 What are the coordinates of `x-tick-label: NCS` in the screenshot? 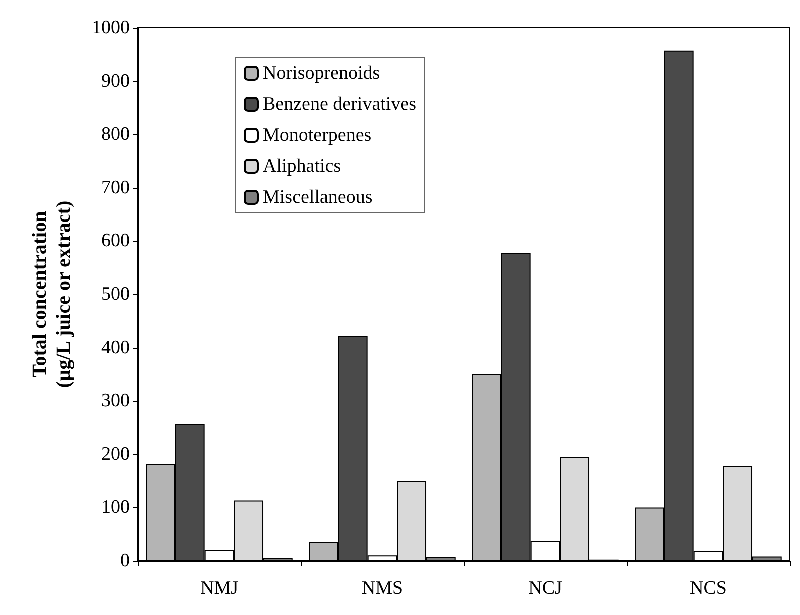 It's located at (708, 588).